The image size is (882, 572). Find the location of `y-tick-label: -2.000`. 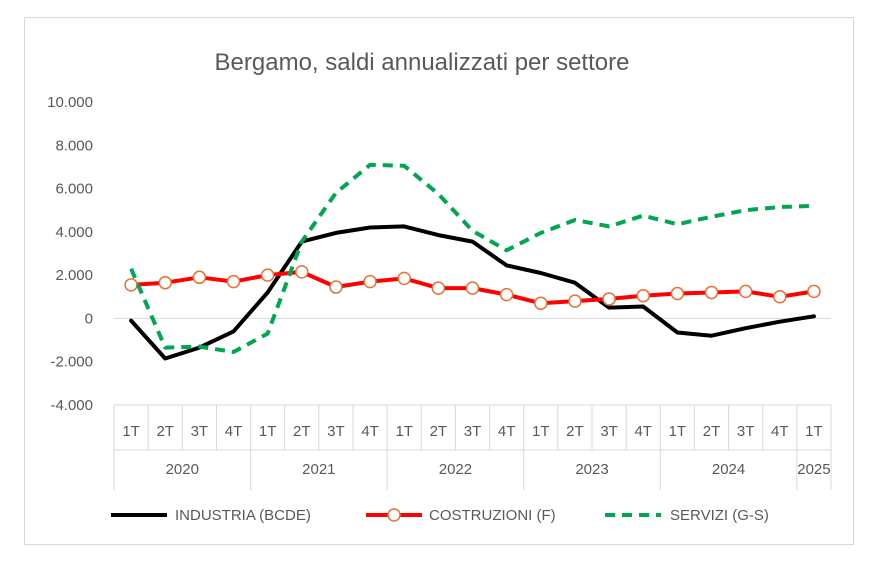

y-tick-label: -2.000 is located at coordinates (71, 362).